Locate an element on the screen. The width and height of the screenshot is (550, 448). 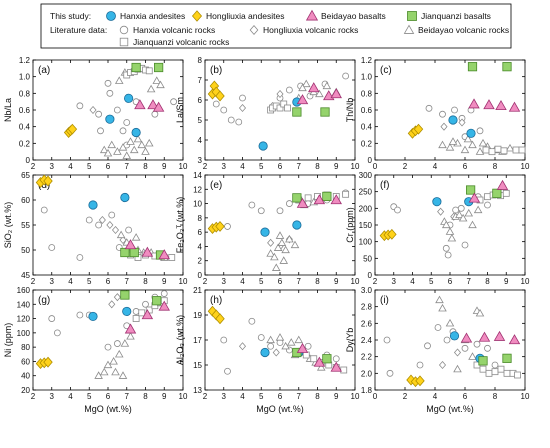
y-tick-label: 13 is located at coordinates (197, 390).